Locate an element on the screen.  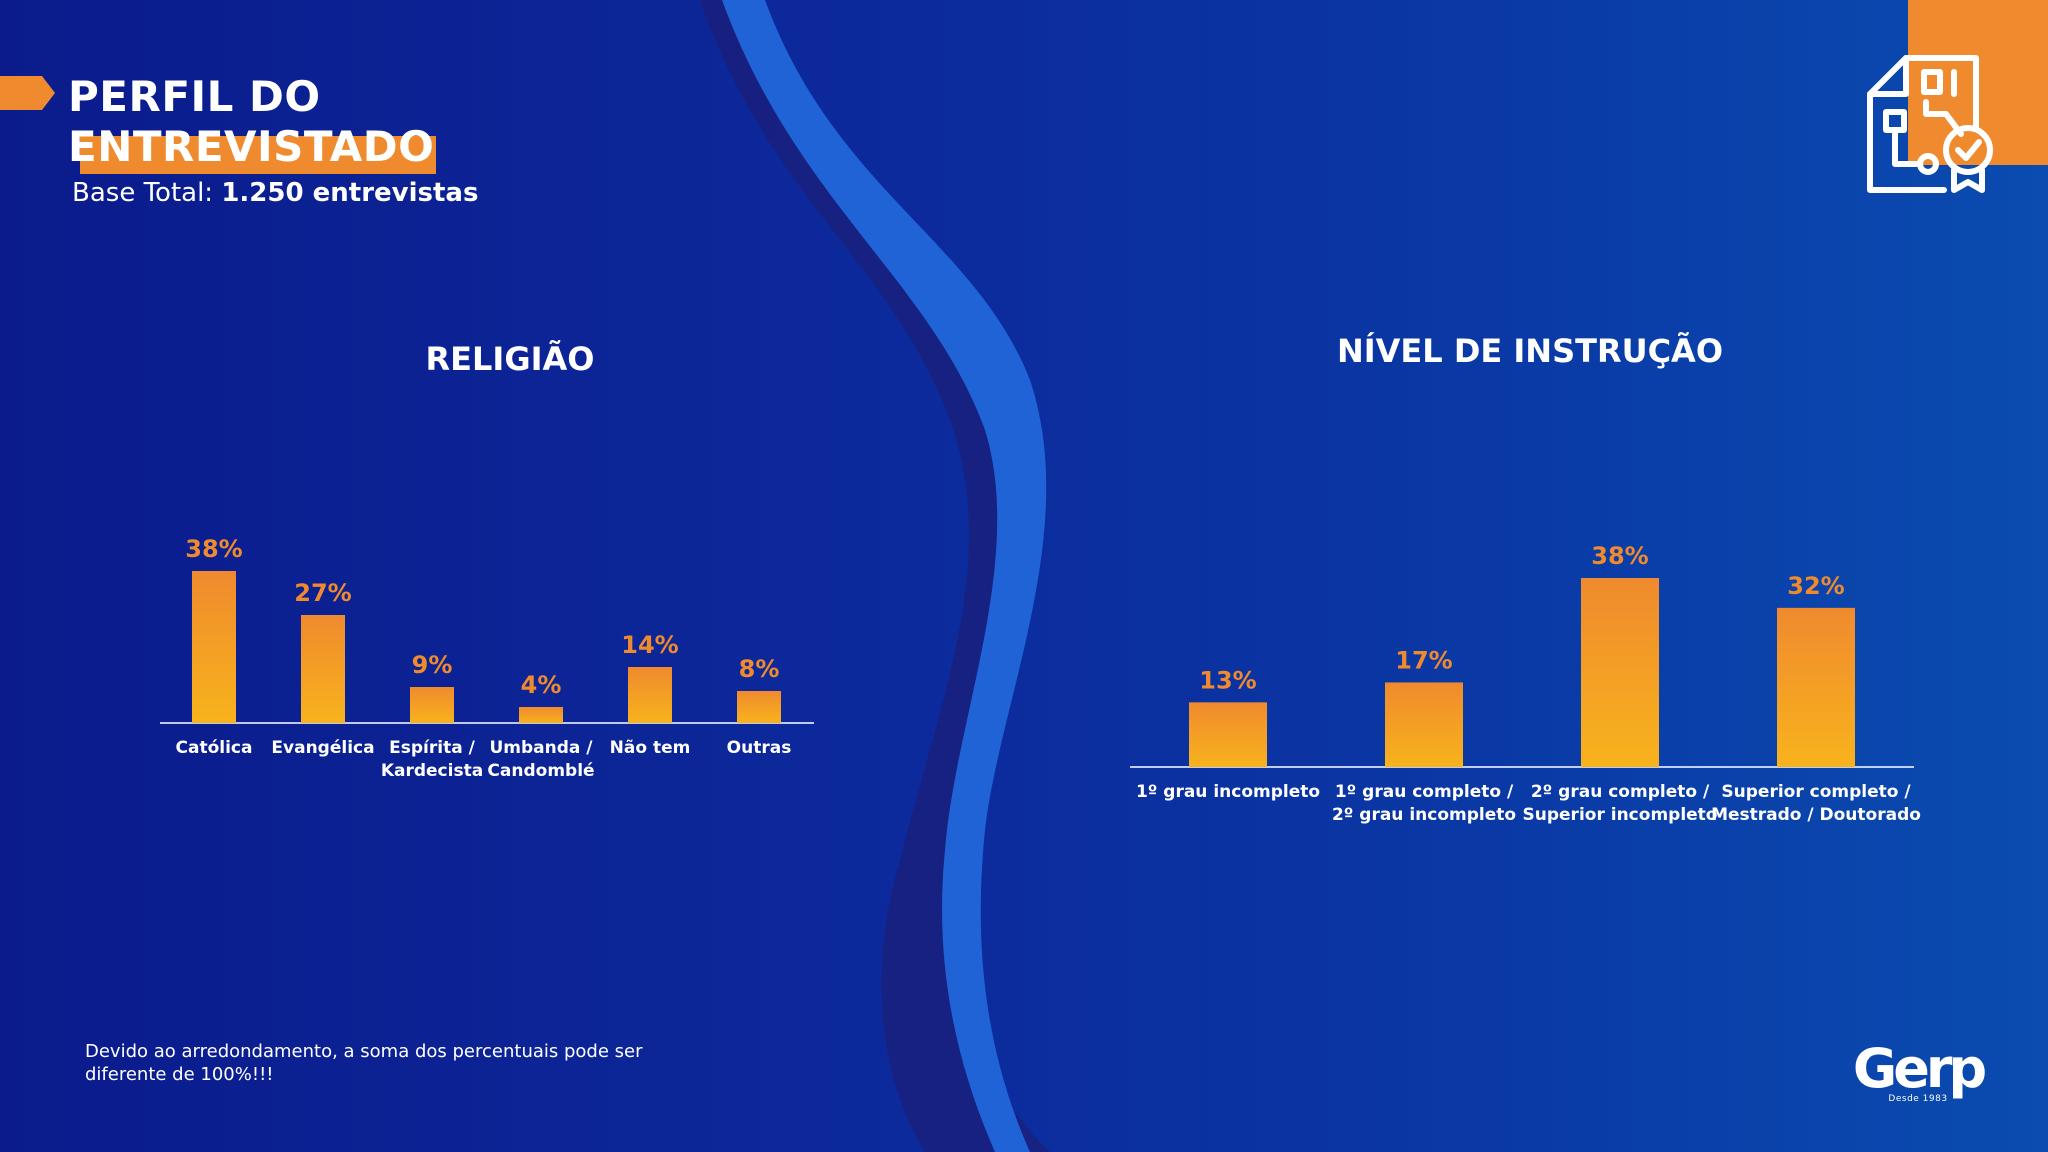
category-label: 2º grau incompleto is located at coordinates (1424, 815).